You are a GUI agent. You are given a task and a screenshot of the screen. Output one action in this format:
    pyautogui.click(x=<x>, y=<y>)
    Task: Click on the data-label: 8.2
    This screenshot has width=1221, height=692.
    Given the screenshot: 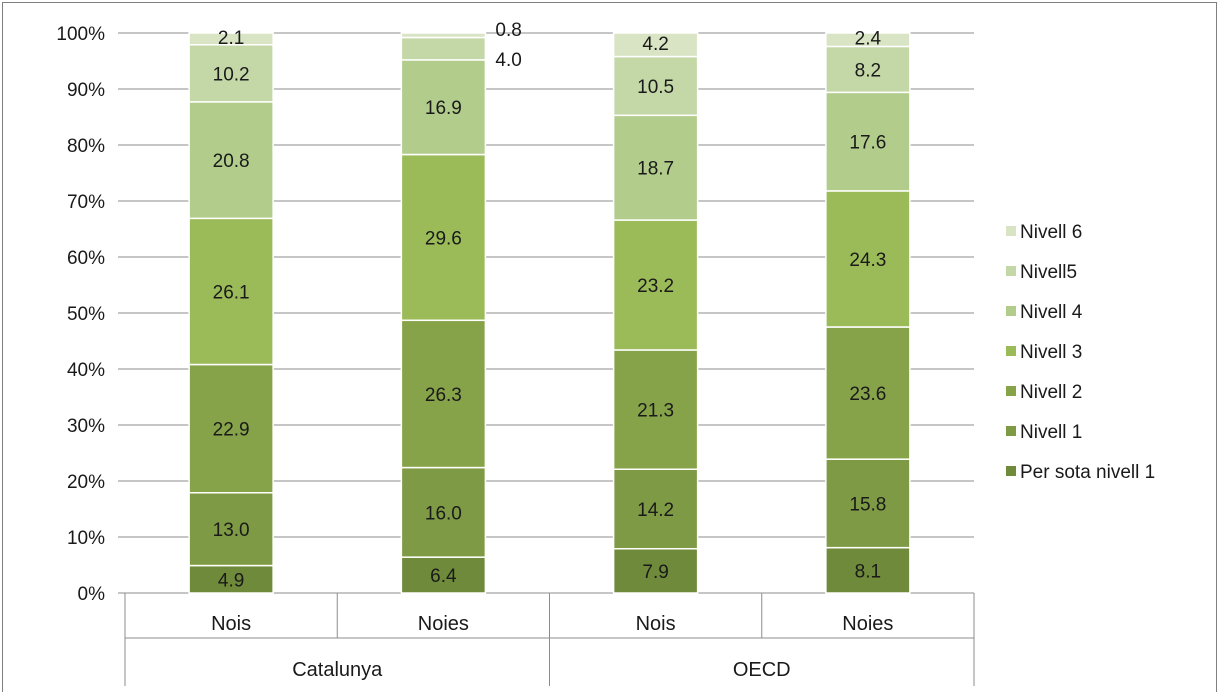 What is the action you would take?
    pyautogui.click(x=868, y=70)
    